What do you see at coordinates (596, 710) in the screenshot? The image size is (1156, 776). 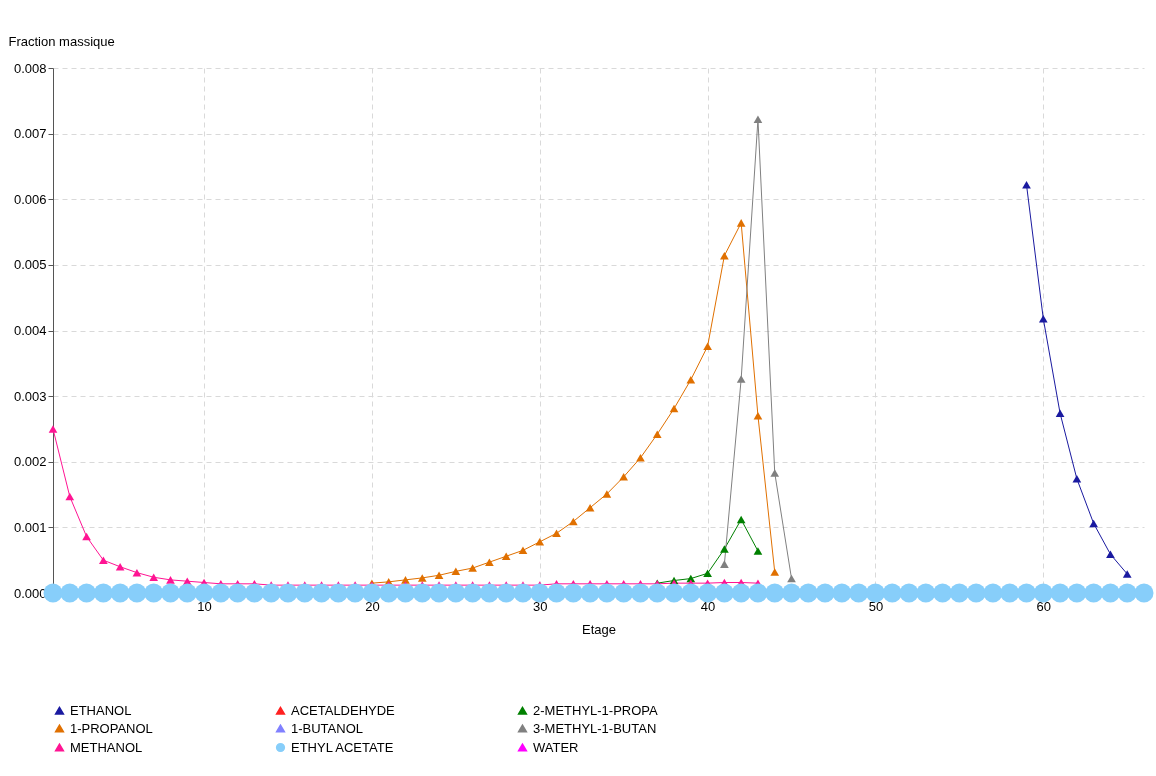 I see `legend-label: 2-METHYL-1-PROPA` at bounding box center [596, 710].